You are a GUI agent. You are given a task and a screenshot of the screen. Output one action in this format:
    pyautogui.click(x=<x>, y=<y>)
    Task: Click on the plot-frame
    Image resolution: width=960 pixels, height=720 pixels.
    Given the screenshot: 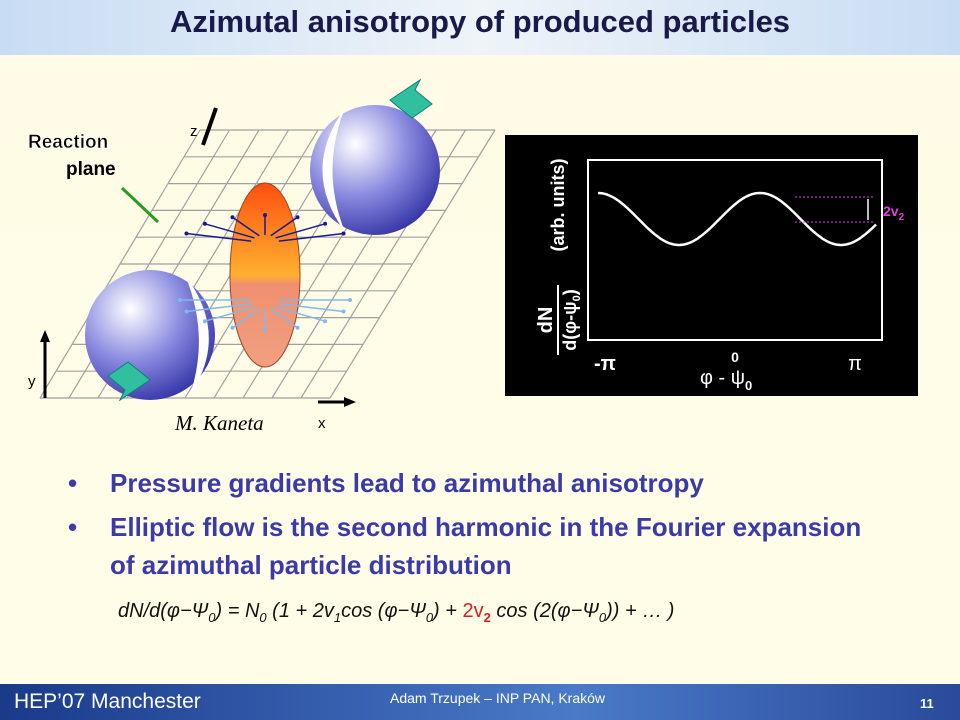 What is the action you would take?
    pyautogui.click(x=735, y=250)
    